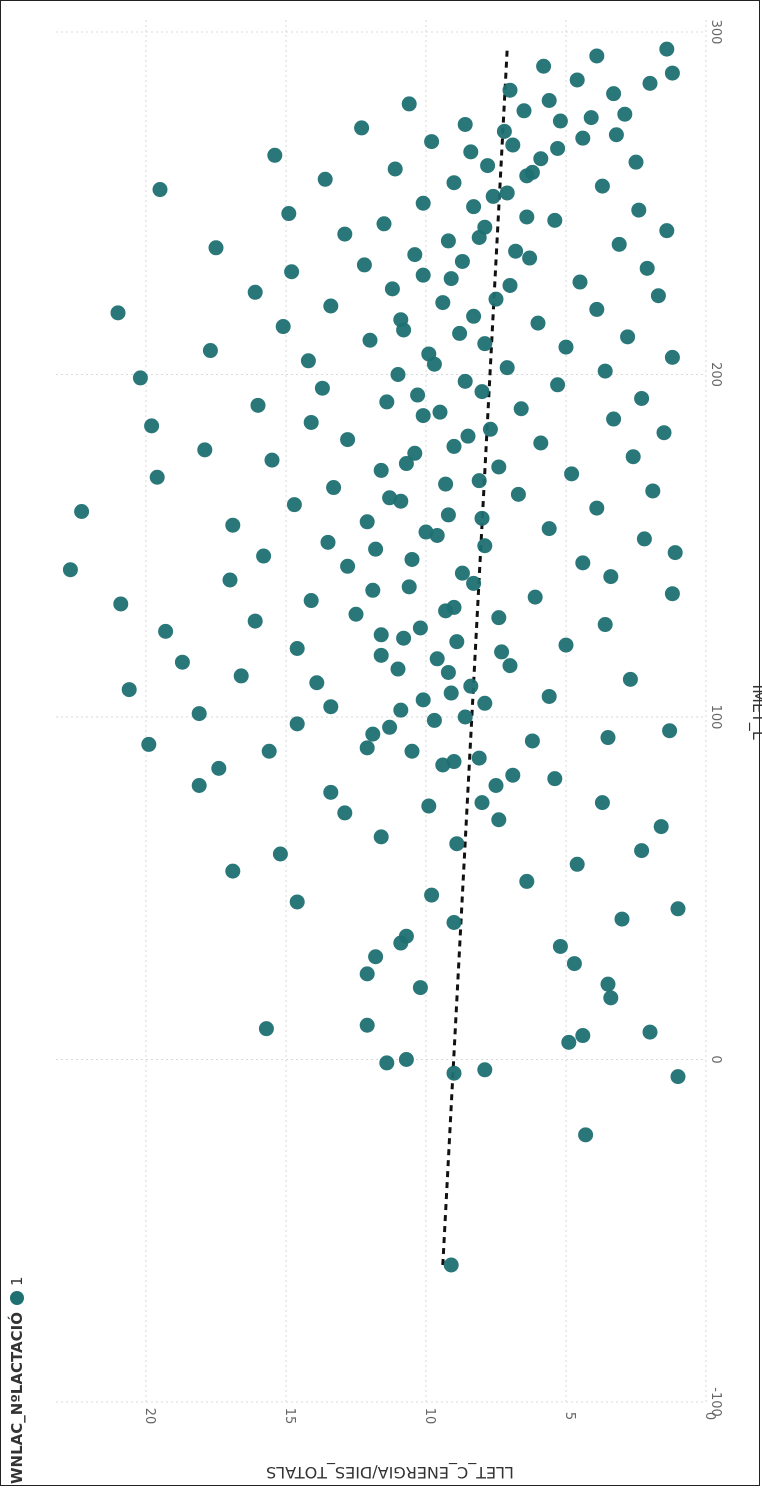  What do you see at coordinates (715, 1059) in the screenshot?
I see `x-tick-label: 0` at bounding box center [715, 1059].